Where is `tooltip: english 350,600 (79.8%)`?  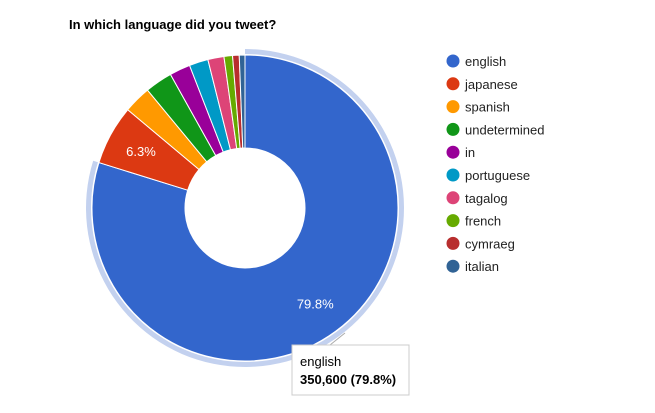
tooltip: english 350,600 (79.8%) is located at coordinates (350, 364).